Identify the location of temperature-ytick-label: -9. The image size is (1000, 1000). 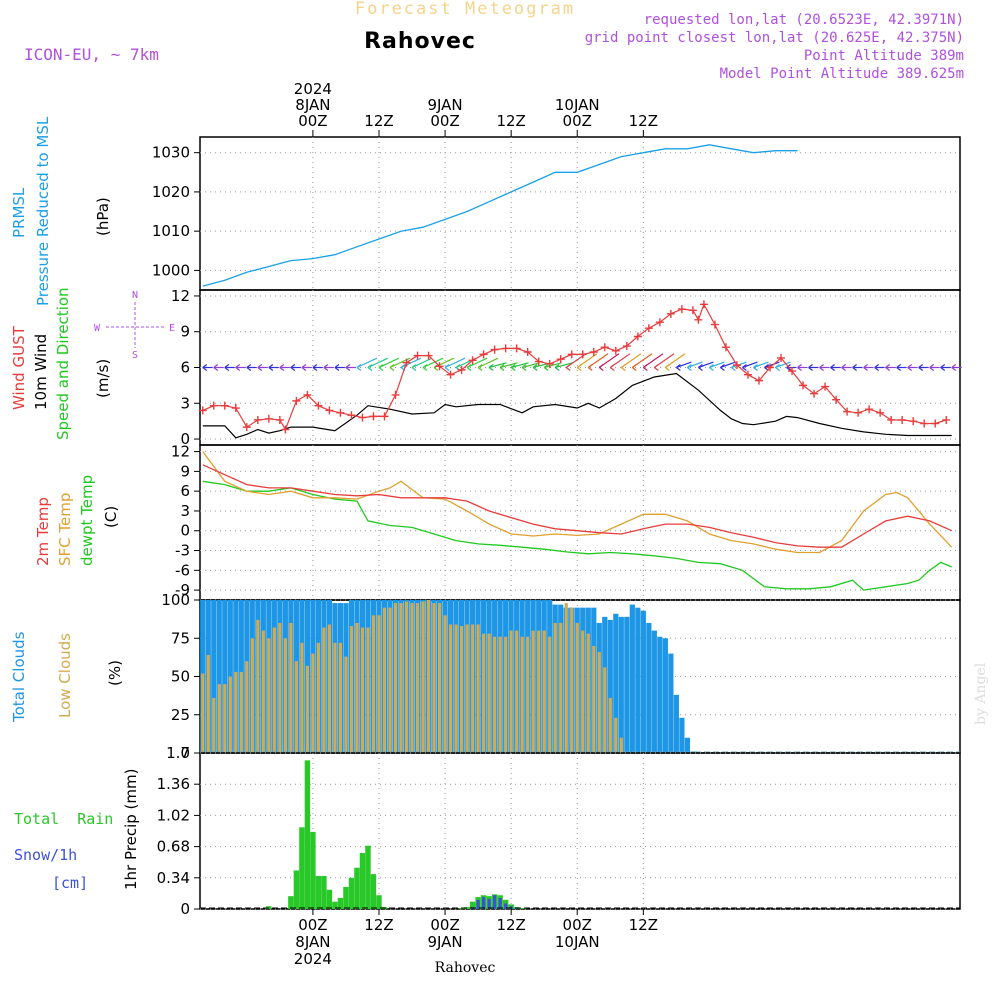
(182, 590).